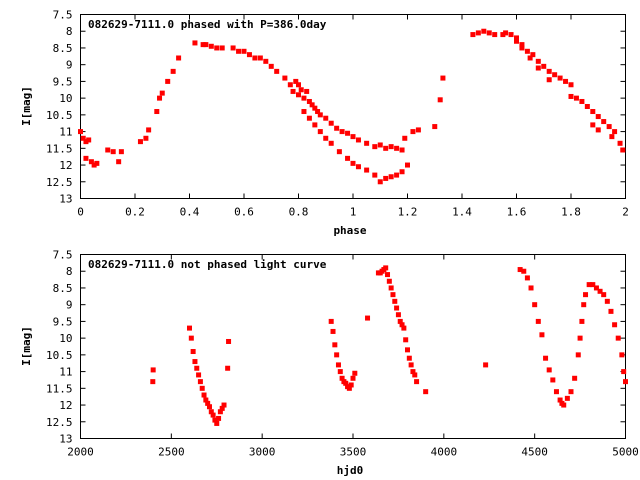 The image size is (640, 480). Describe the element at coordinates (299, 212) in the screenshot. I see `phased-x-tick-label: 0.8` at that location.